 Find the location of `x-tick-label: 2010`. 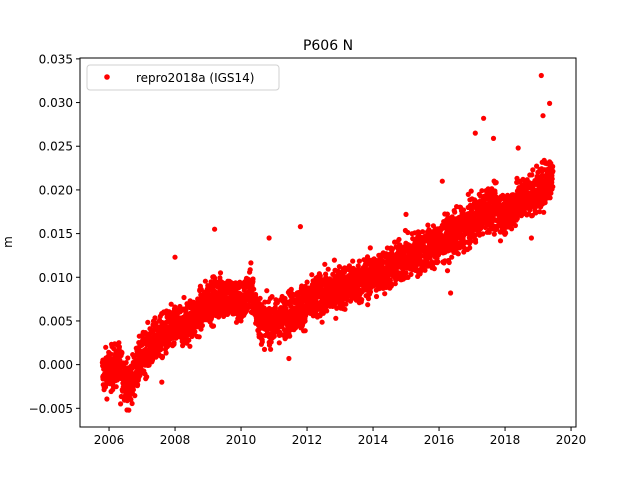

x-tick-label: 2010 is located at coordinates (241, 440).